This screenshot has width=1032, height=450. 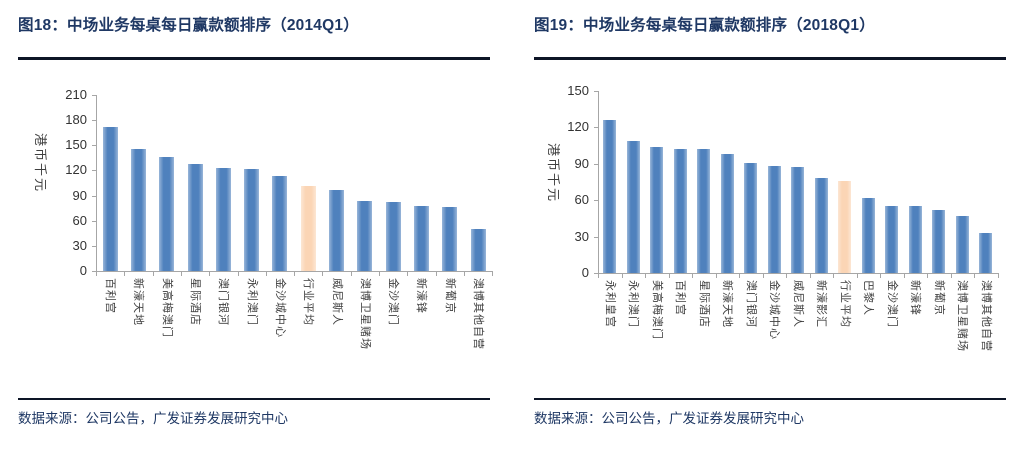 What do you see at coordinates (868, 298) in the screenshot?
I see `category-label: 巴黎人` at bounding box center [868, 298].